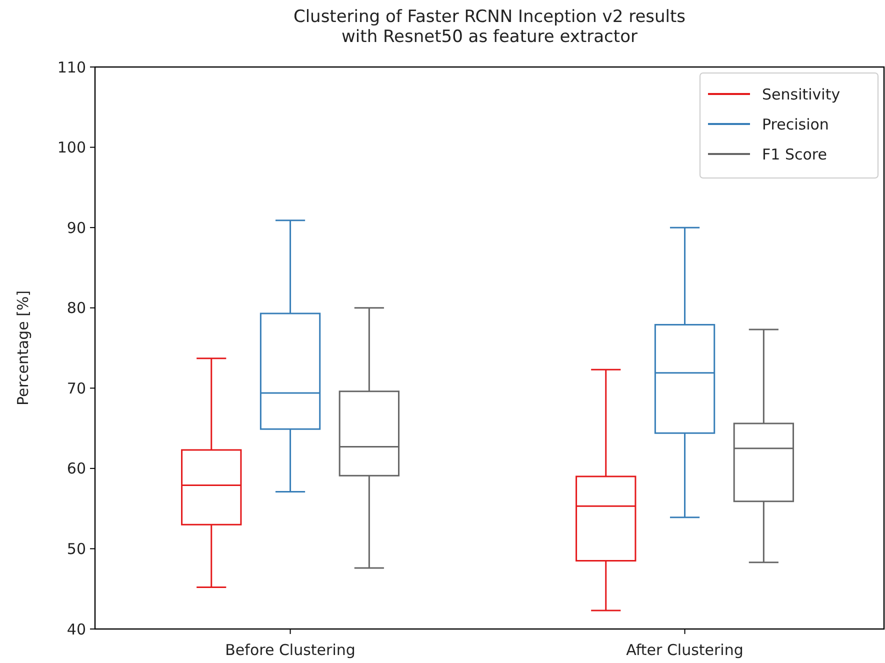 Image resolution: width=885 pixels, height=663 pixels. I want to click on y-tick-label: 100, so click(71, 147).